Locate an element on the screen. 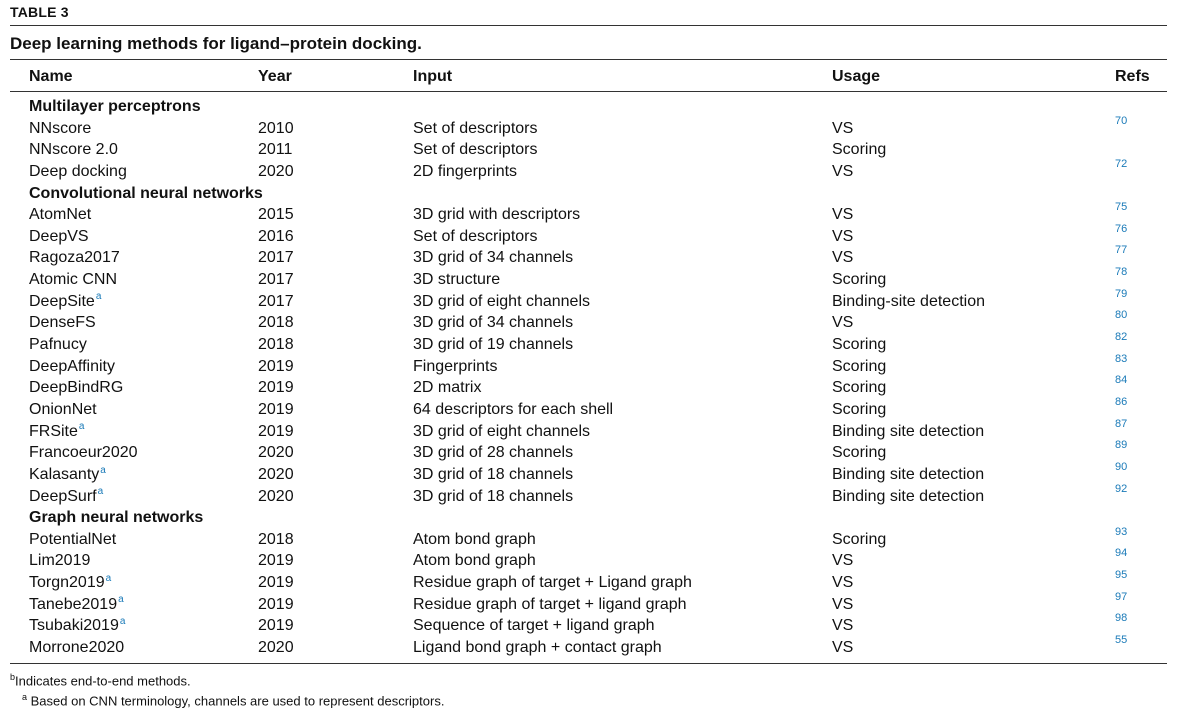  group-title: Graph neural networks is located at coordinates (116, 518).